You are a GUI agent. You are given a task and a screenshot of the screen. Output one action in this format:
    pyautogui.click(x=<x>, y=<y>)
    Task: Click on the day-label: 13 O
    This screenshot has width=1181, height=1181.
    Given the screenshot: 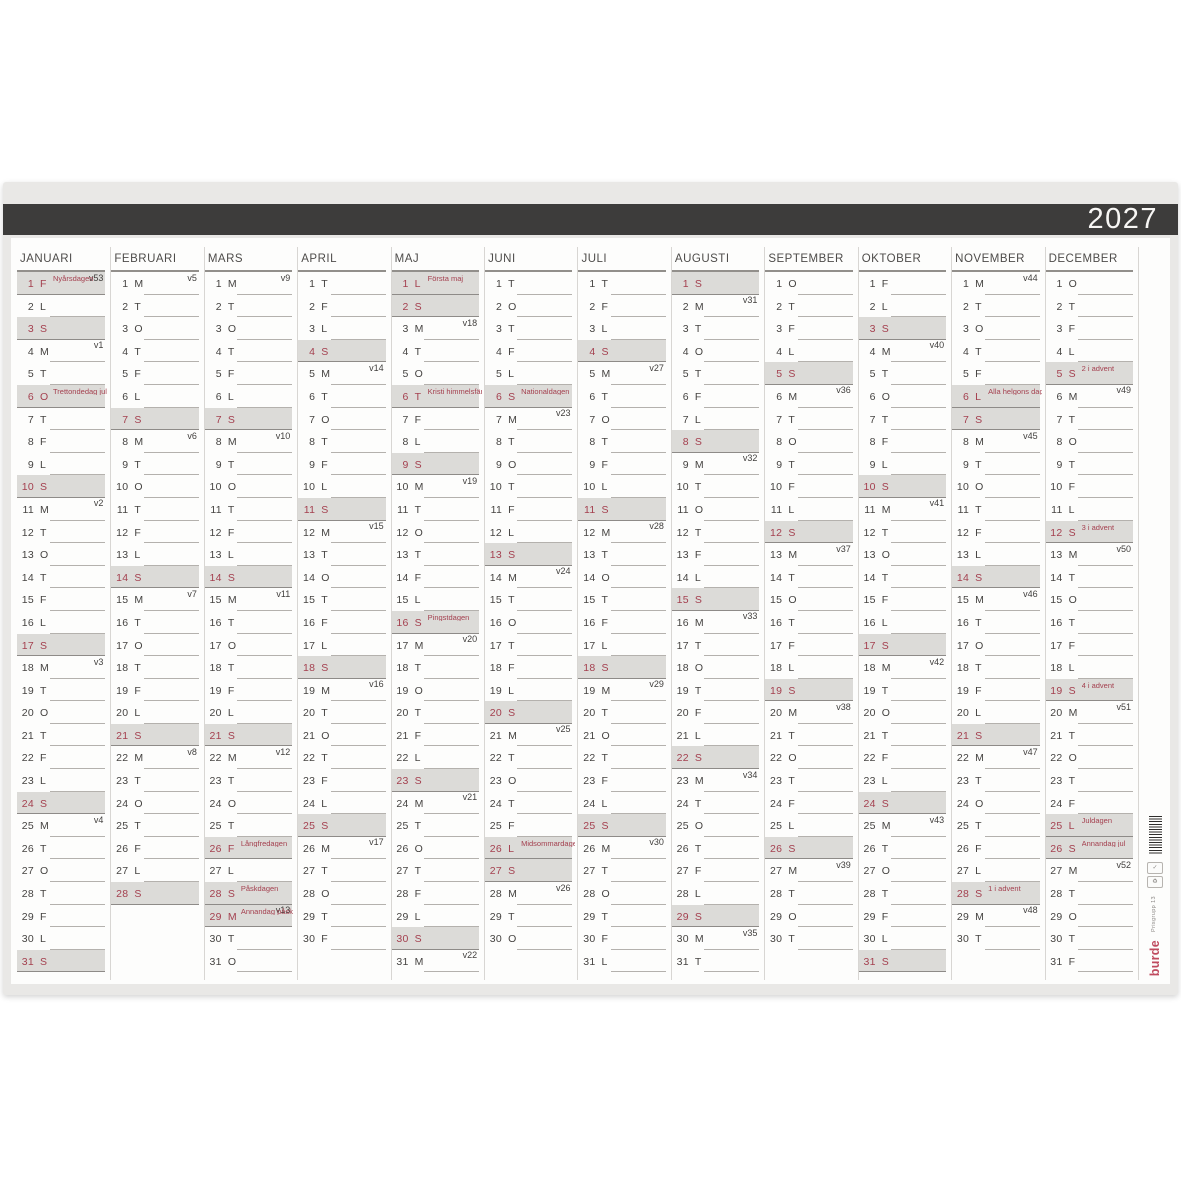 What is the action you would take?
    pyautogui.click(x=875, y=555)
    